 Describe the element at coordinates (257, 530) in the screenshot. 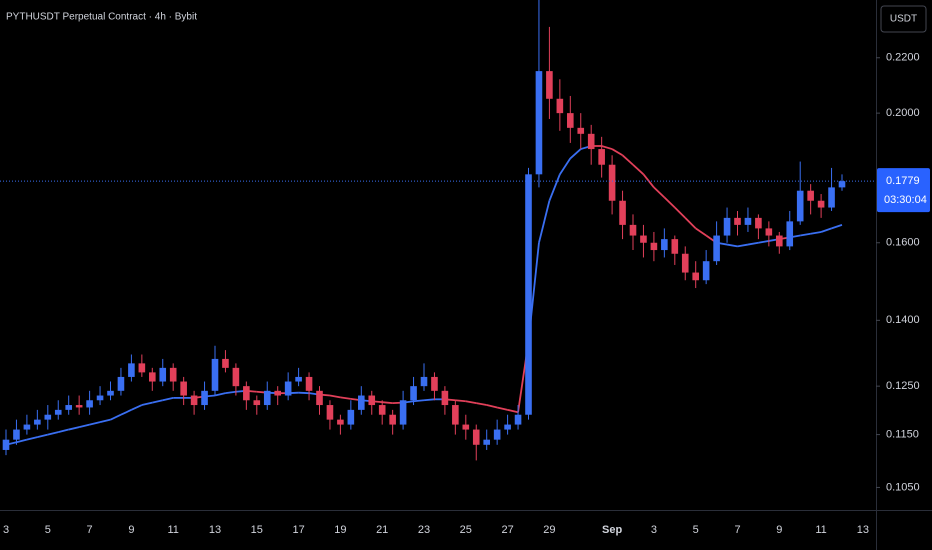

I see `x-tick-label: 15` at that location.